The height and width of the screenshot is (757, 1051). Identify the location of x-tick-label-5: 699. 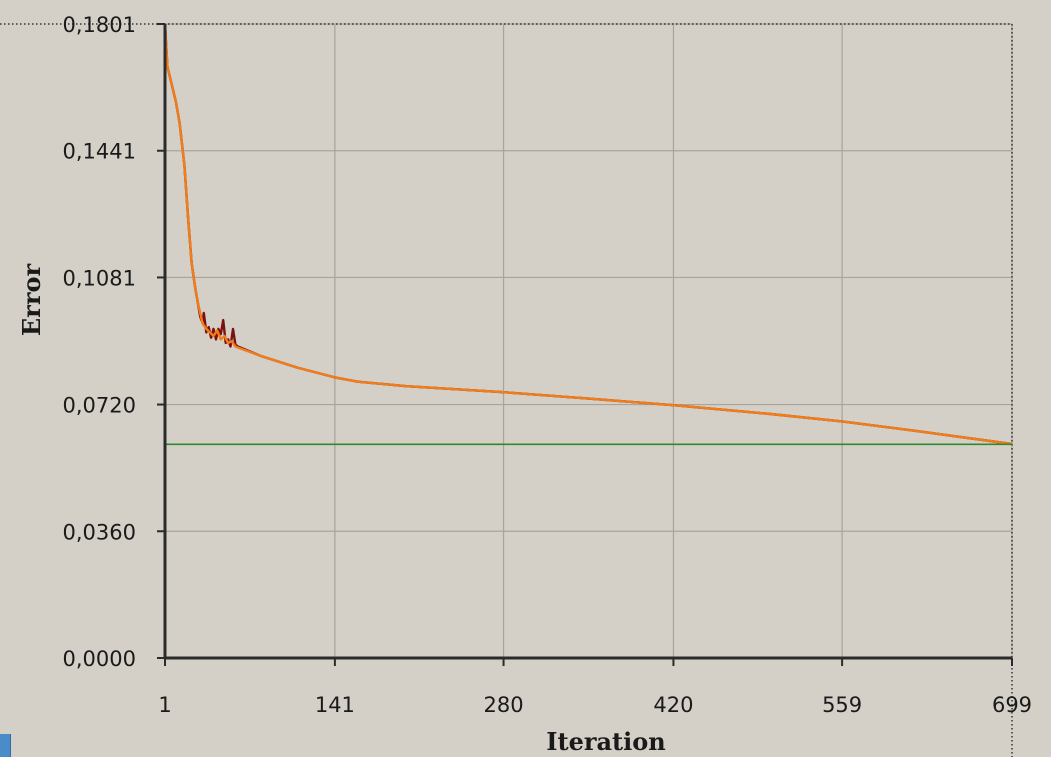
(1012, 705).